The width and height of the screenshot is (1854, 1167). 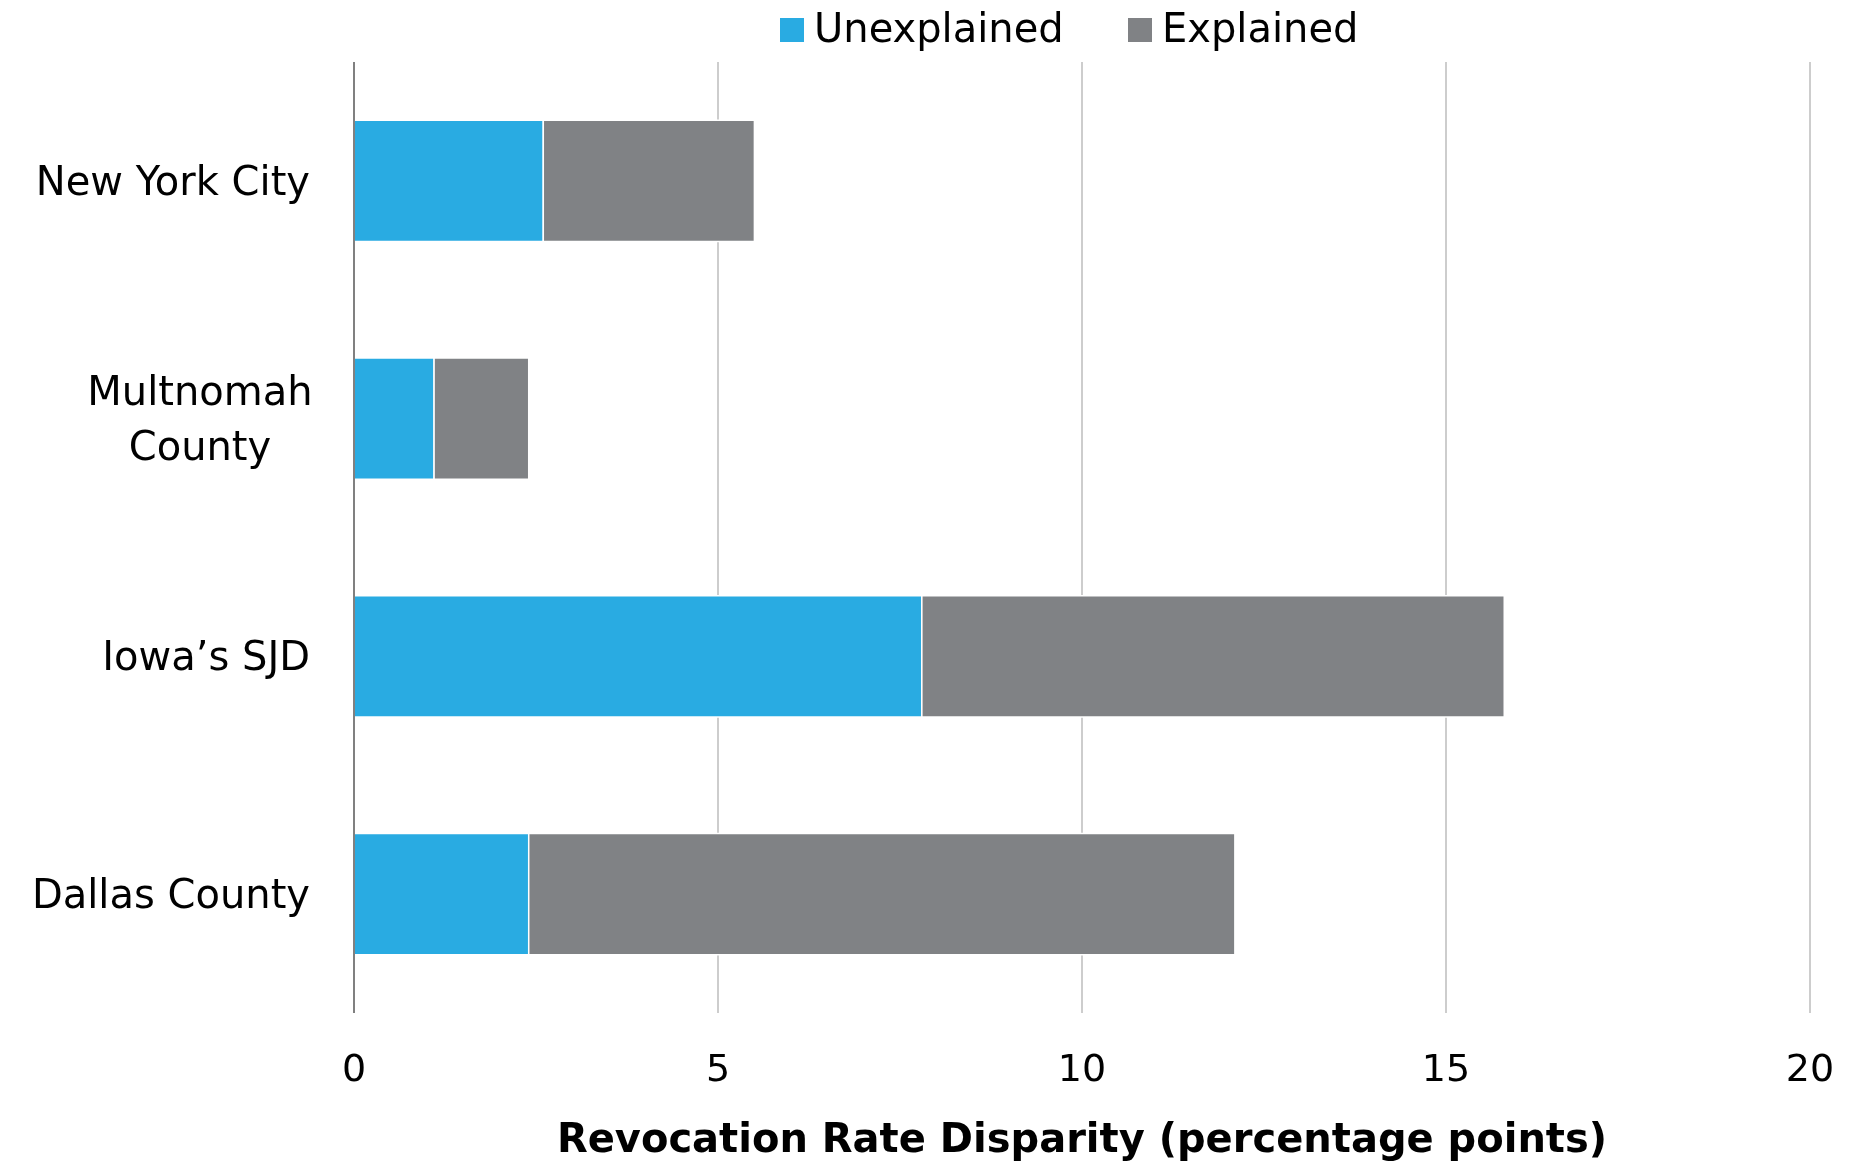 I want to click on x-tick-label: 15, so click(x=1446, y=1068).